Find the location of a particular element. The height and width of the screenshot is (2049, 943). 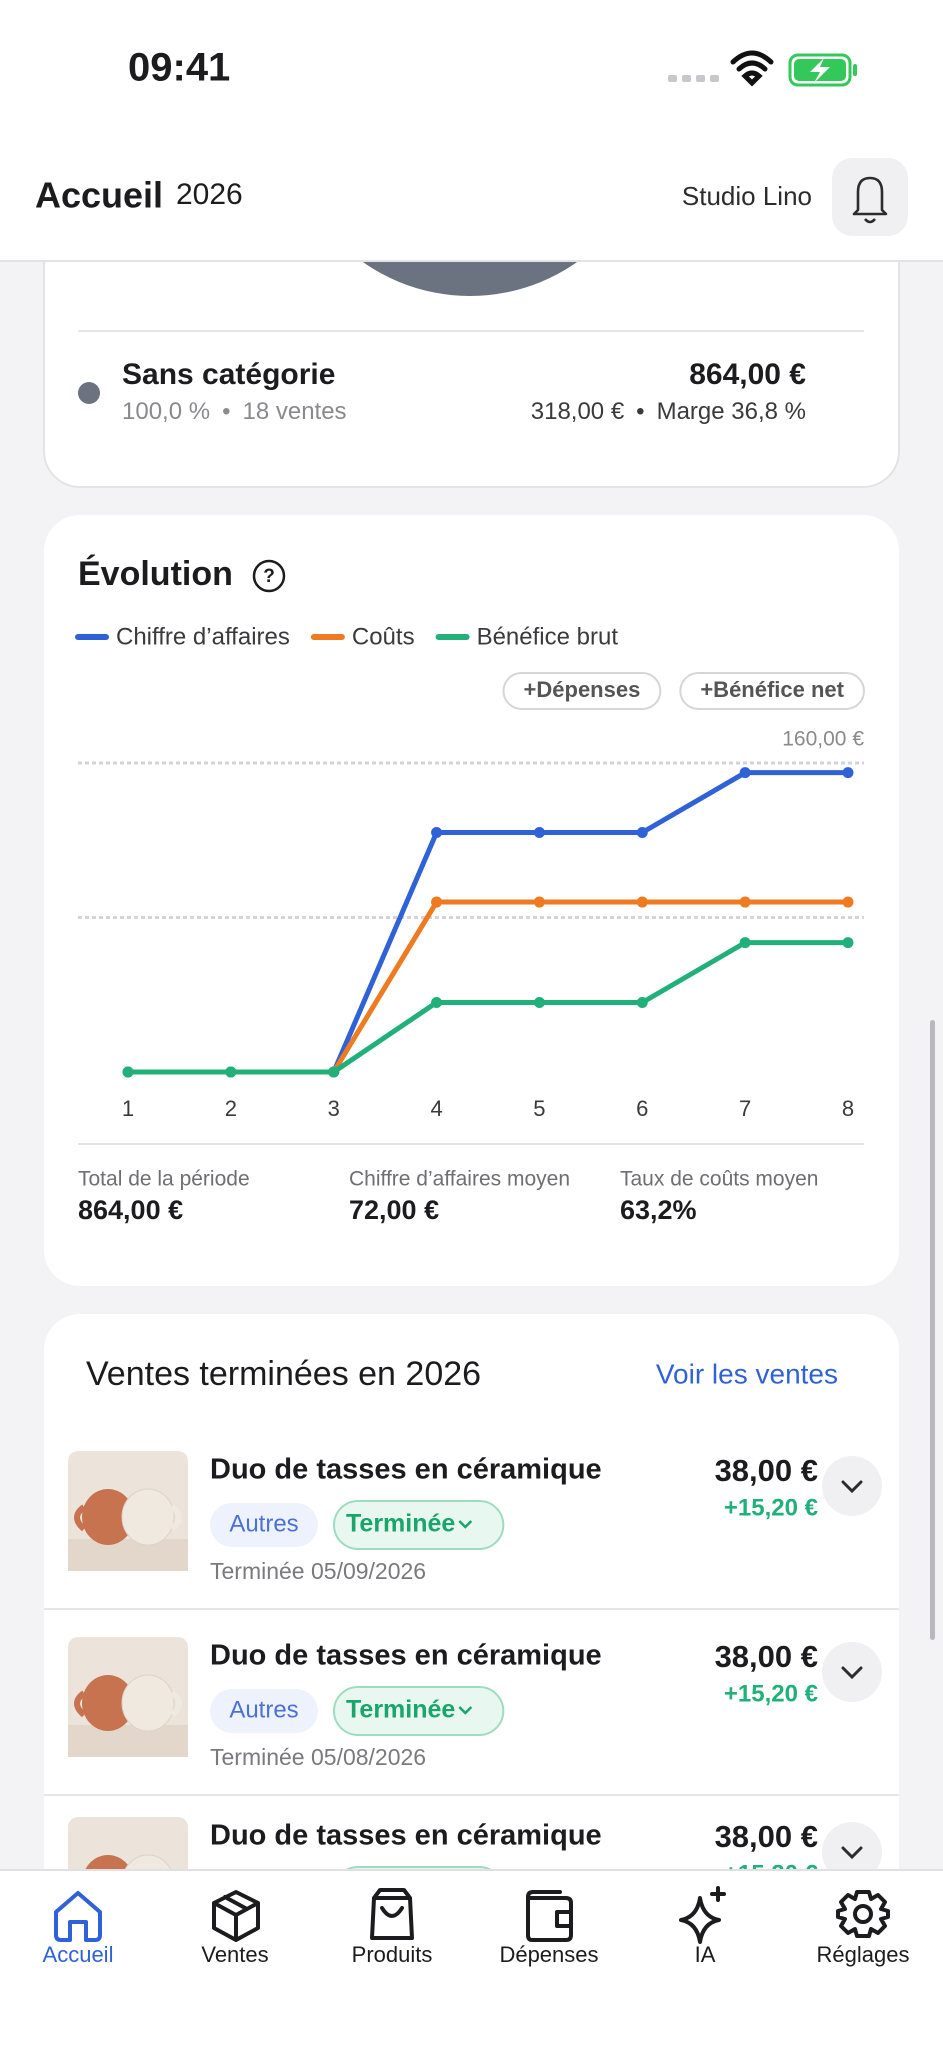

notification-button is located at coordinates (870, 197).